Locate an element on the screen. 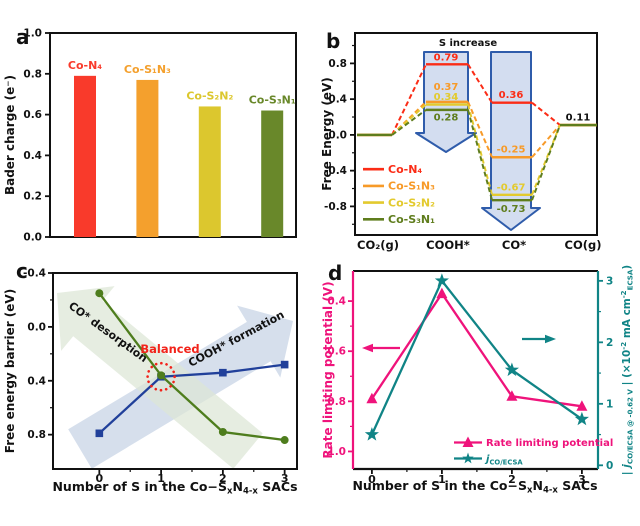 This screenshot has height=526, width=640. y-tick-label: 0.2 is located at coordinates (32, 197).